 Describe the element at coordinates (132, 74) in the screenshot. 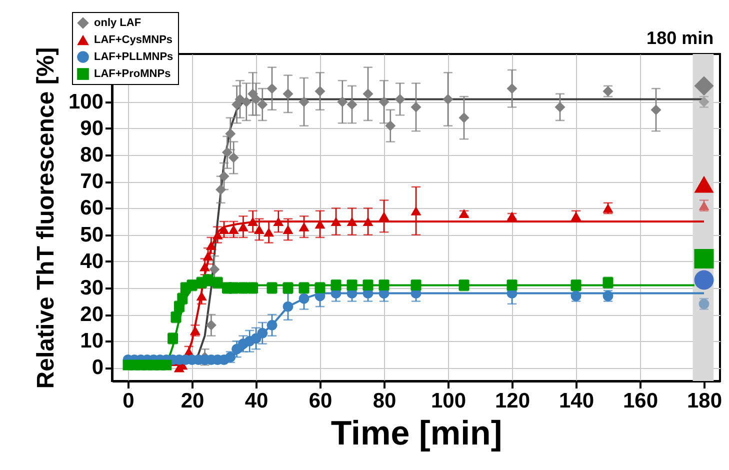

I see `legend-label: LAF+ProMNPs` at that location.